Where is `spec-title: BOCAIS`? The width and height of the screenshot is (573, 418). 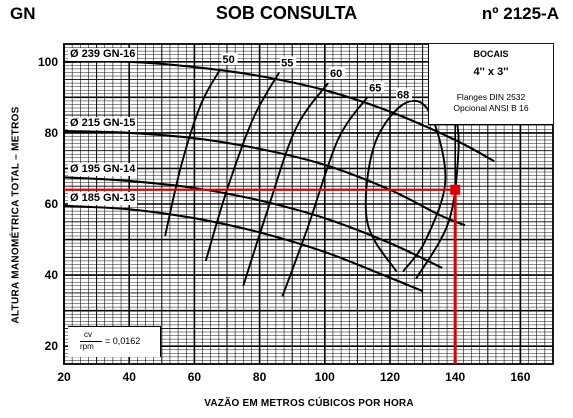
spec-title: BOCAIS is located at coordinates (491, 54).